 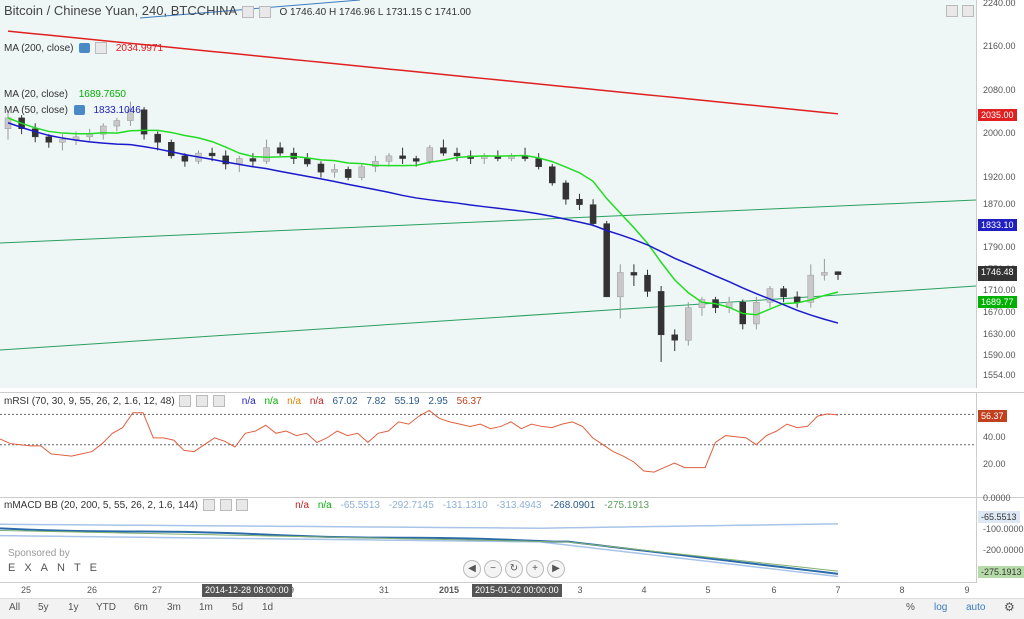 What do you see at coordinates (268, 607) in the screenshot?
I see `range-1d-button: 1d` at bounding box center [268, 607].